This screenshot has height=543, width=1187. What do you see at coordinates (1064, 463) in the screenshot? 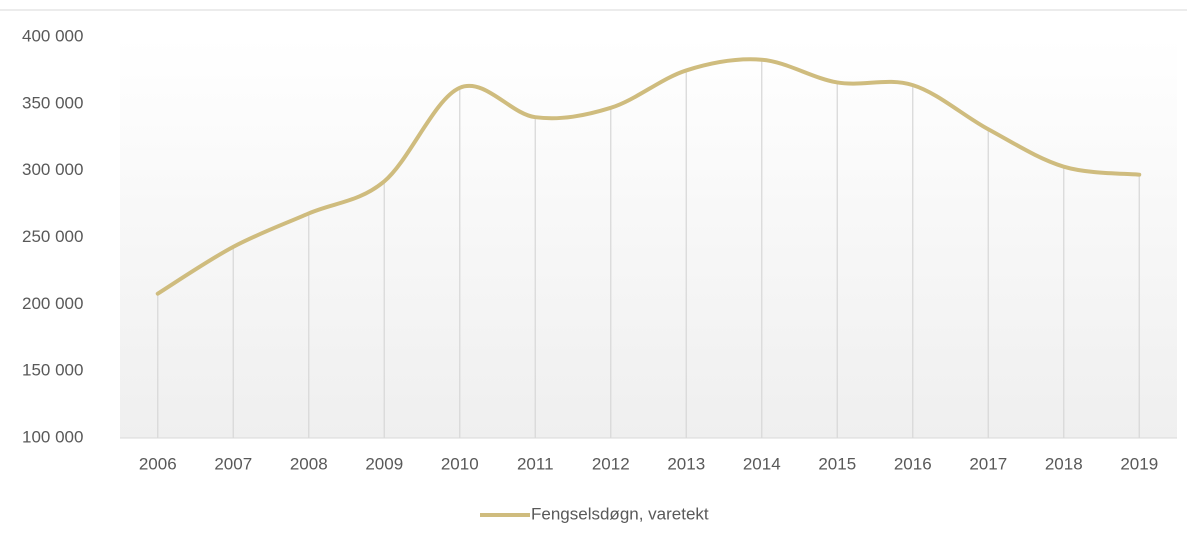
I see `x-tick-label: 2018` at bounding box center [1064, 463].